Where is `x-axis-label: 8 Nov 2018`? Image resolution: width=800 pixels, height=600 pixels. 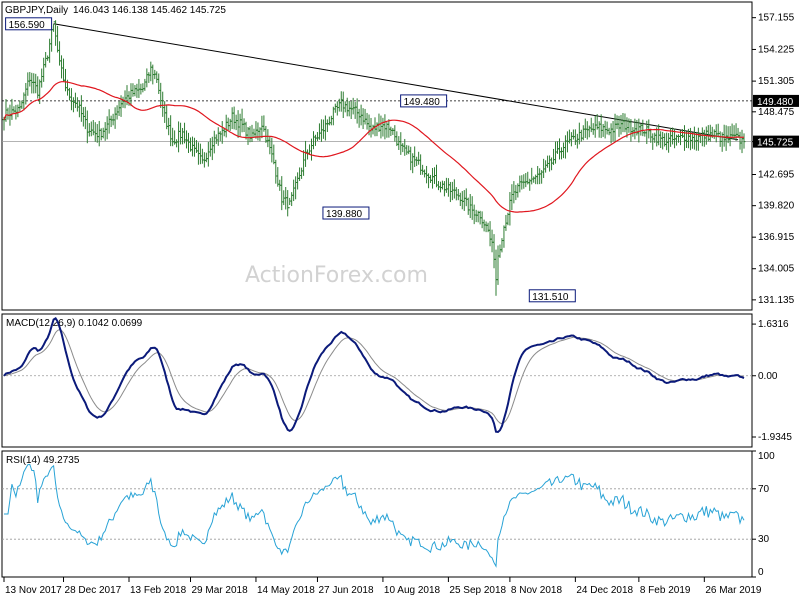
x-axis-label: 8 Nov 2018 is located at coordinates (537, 590).